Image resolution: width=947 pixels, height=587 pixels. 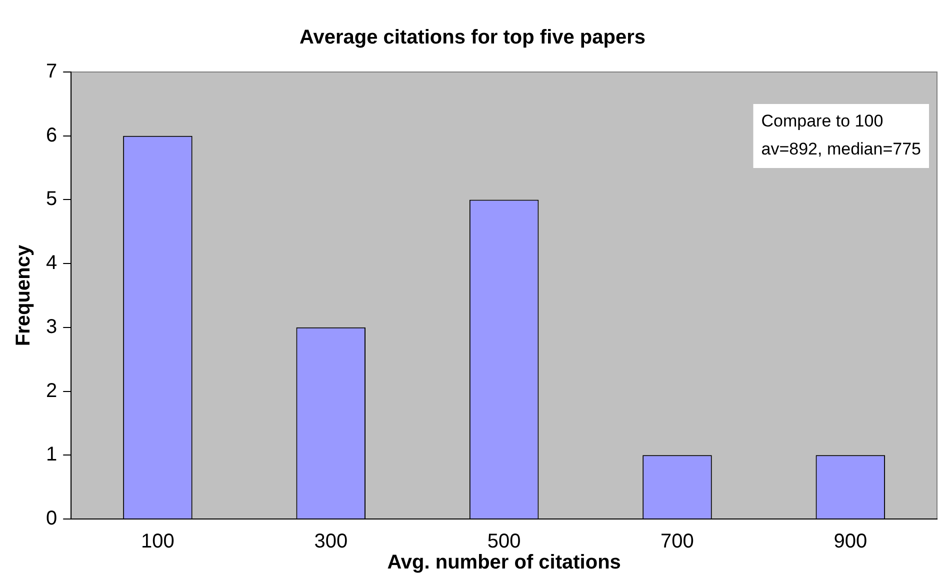 I want to click on y-tick-label: 6, so click(x=52, y=135).